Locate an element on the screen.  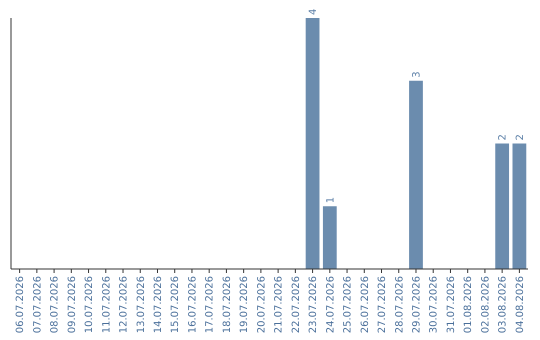
x-tick-label: 26.07.2026 is located at coordinates (365, 305).